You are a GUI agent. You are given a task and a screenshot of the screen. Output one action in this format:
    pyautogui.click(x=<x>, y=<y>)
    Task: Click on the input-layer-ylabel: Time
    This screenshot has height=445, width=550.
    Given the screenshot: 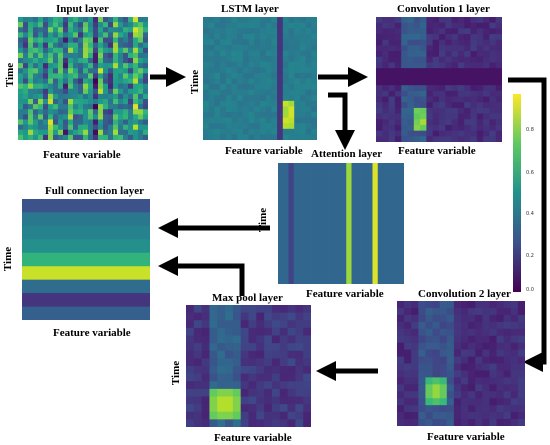 What is the action you would take?
    pyautogui.click(x=10, y=75)
    